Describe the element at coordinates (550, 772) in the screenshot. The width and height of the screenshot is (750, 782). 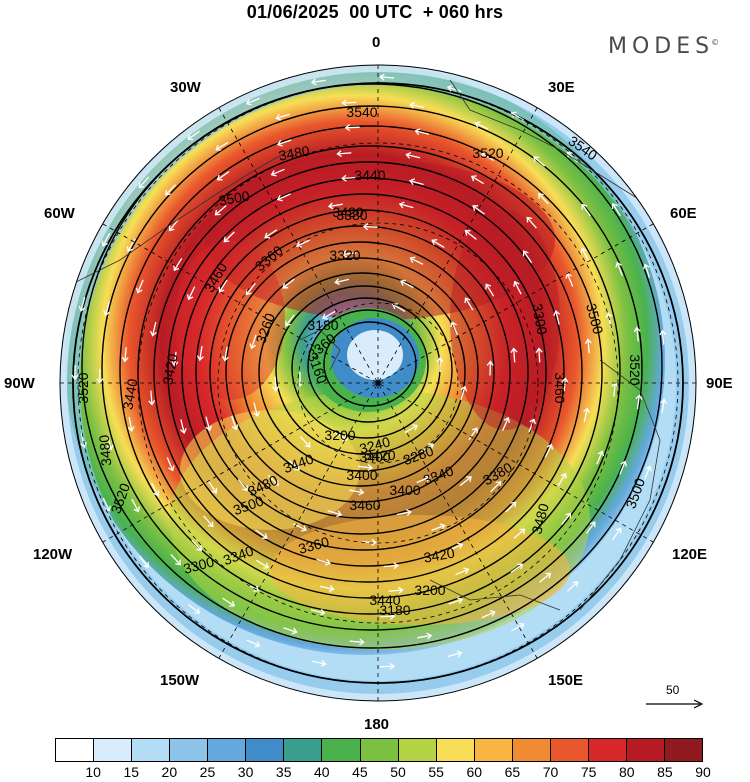
I see `colorbar-tick-label: 70` at that location.